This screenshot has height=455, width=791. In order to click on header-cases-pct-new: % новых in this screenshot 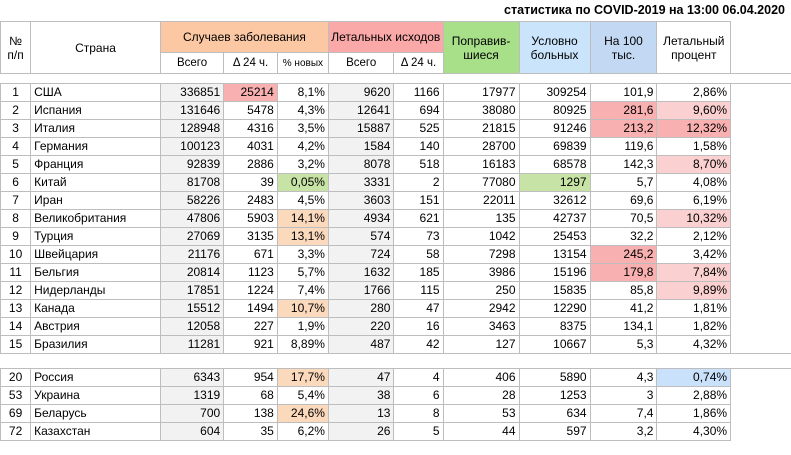, I will do `click(302, 63)`.